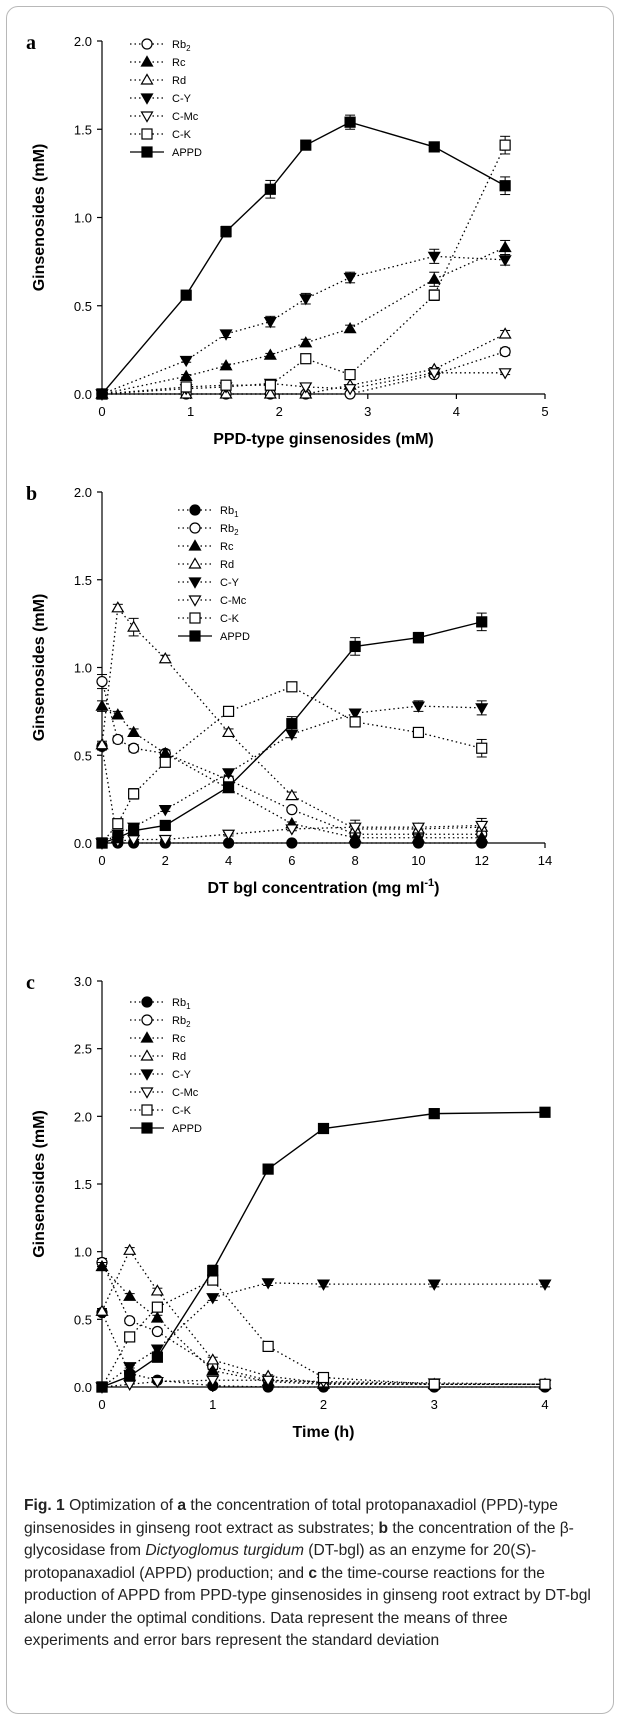 The width and height of the screenshot is (622, 1721). Describe the element at coordinates (147, 1020) in the screenshot. I see `legend-marker-c-rb2` at that location.